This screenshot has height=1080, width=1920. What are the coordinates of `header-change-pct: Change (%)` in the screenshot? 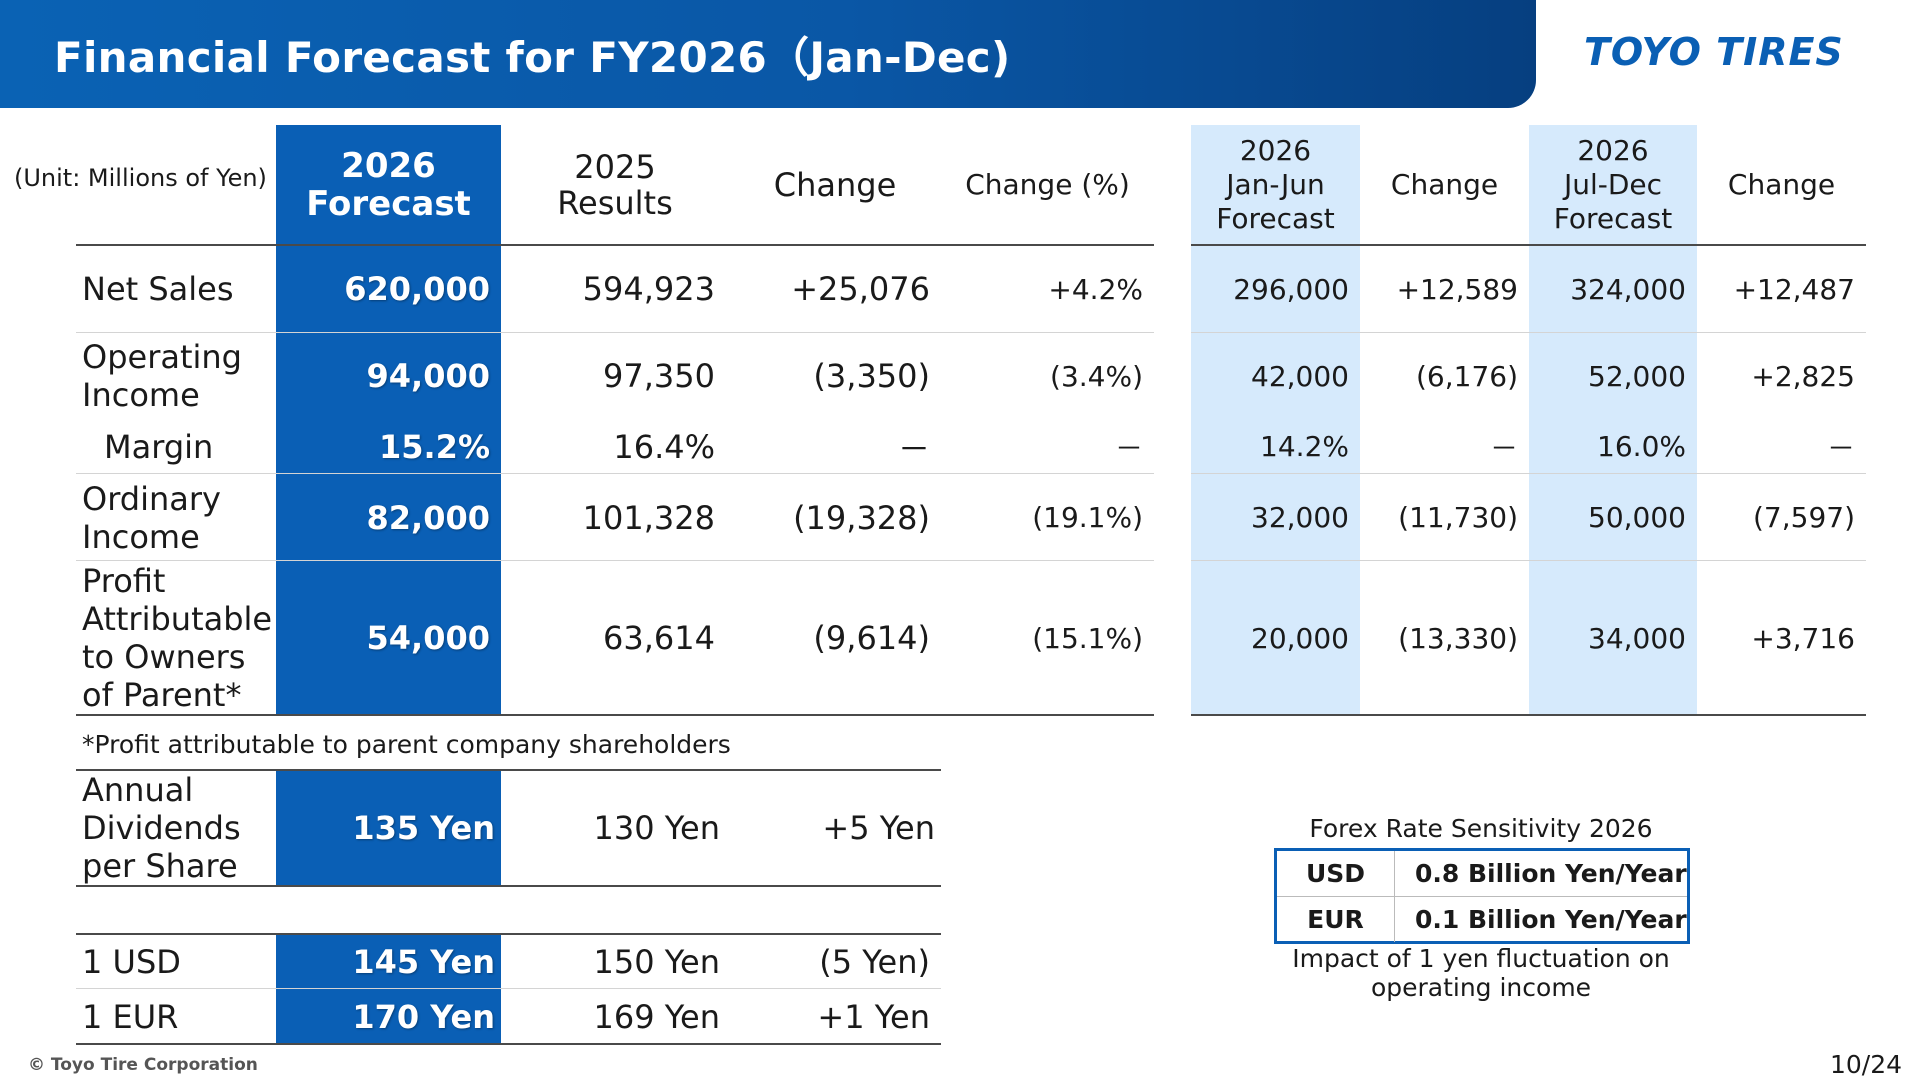 It's located at (1047, 184).